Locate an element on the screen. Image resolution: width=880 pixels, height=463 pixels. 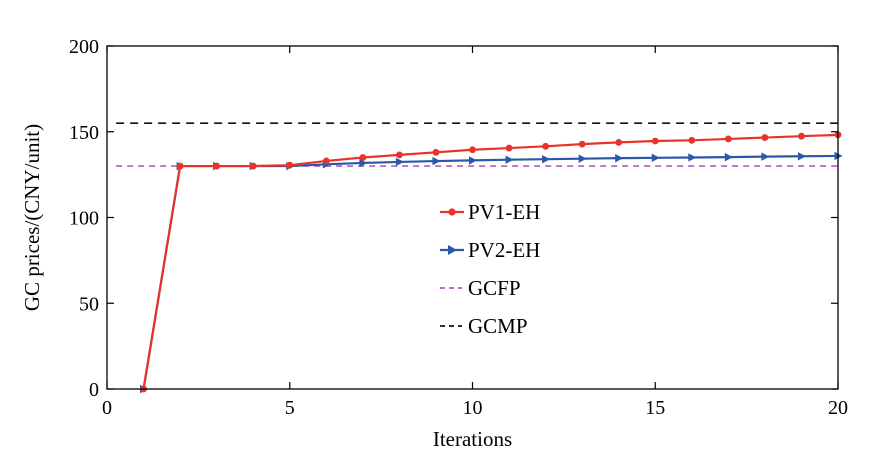
legend-label-gcfp: GCFP is located at coordinates (494, 288).